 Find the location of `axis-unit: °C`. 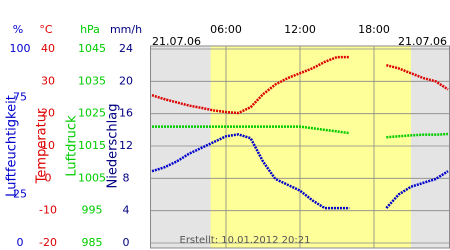

axis-unit: °C is located at coordinates (46, 29).